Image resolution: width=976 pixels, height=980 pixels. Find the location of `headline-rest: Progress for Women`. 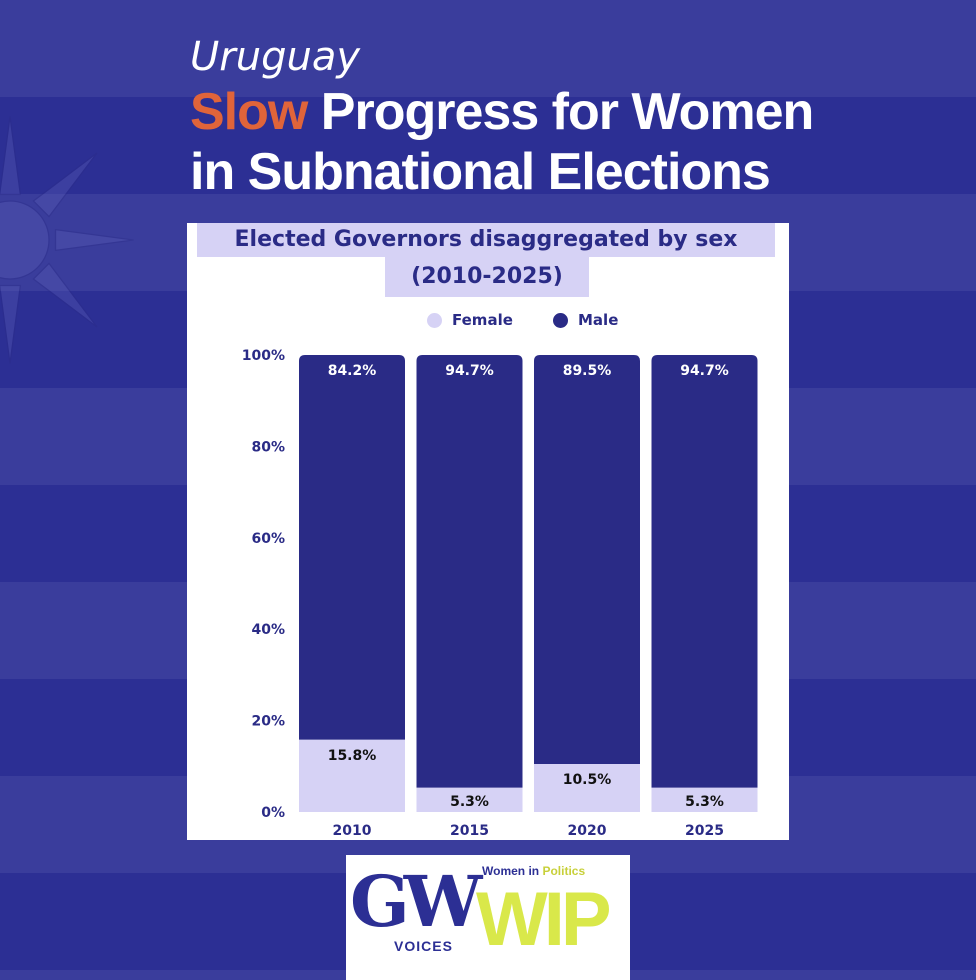

headline-rest: Progress for Women is located at coordinates (560, 112).